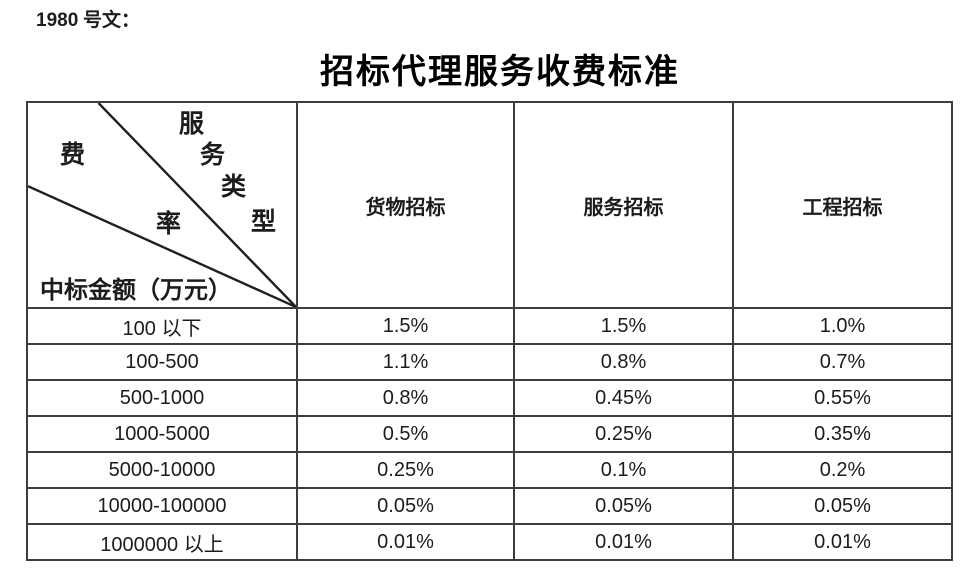 The height and width of the screenshot is (581, 976). I want to click on doc-reference-number: 1980, so click(57, 20).